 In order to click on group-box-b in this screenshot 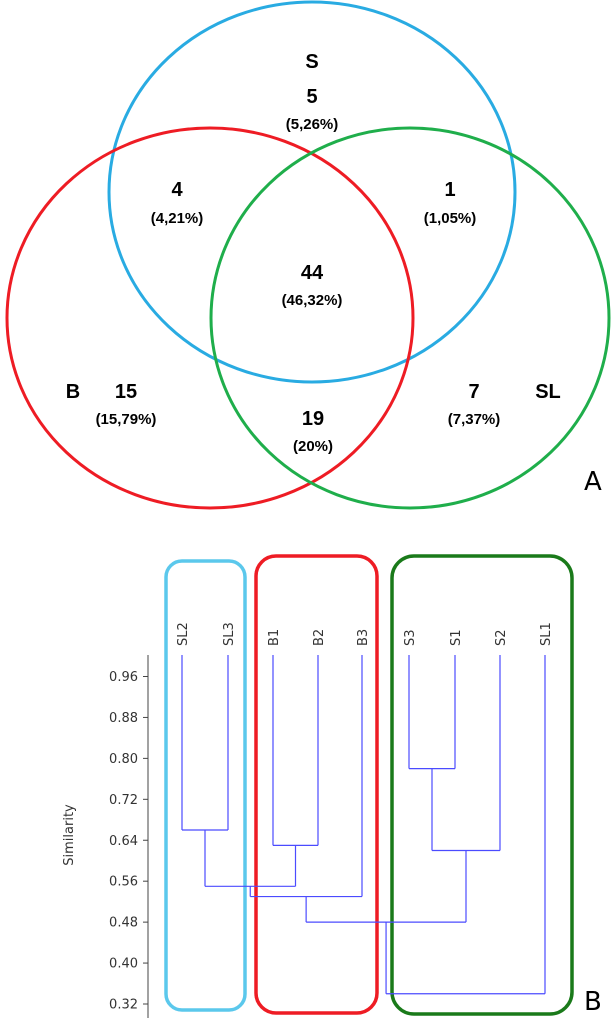, I will do `click(316, 784)`.